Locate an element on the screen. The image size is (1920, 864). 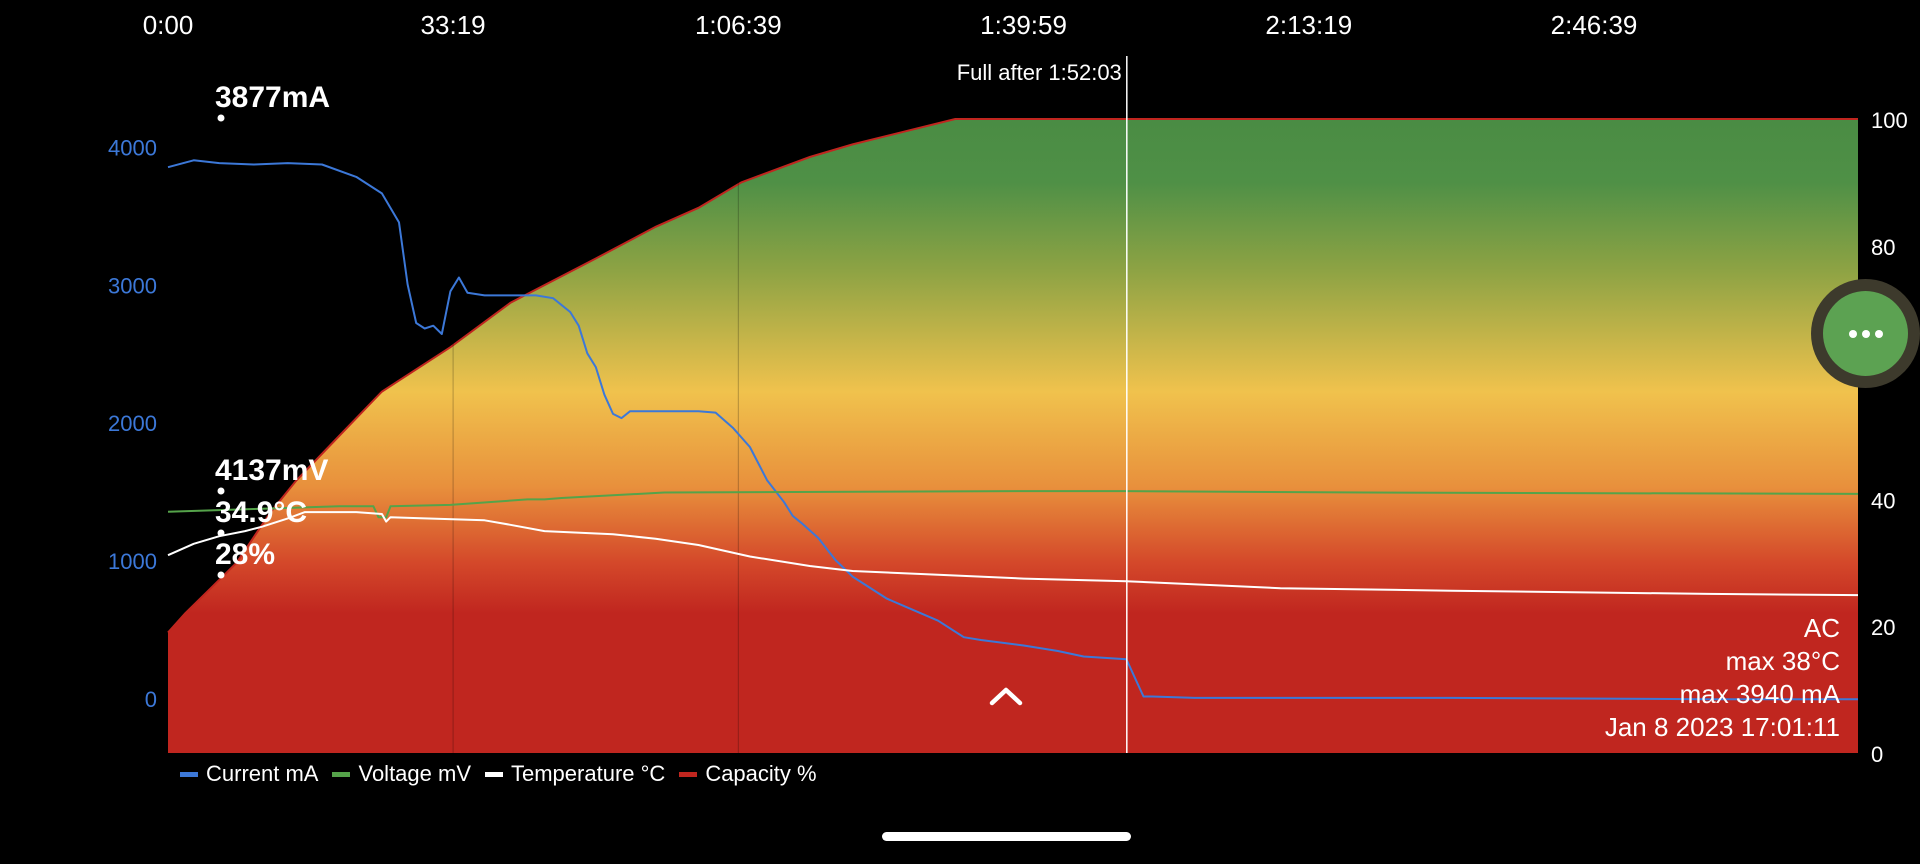
x-axis-labels: 0:00 33:19 1:06:39 1:39:59 2:13:19 2:46:39 is located at coordinates (890, 25).